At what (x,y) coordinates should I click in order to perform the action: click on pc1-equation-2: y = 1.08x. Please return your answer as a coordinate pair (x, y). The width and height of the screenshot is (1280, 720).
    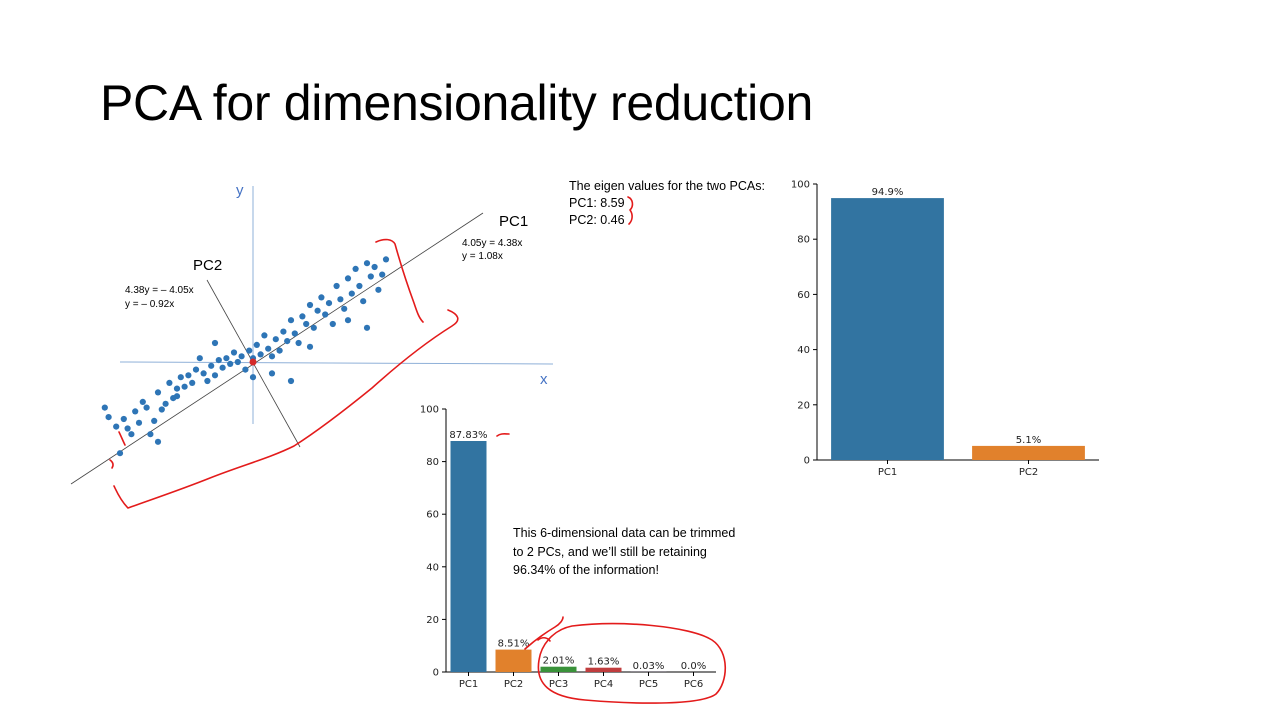
    Looking at the image, I should click on (482, 256).